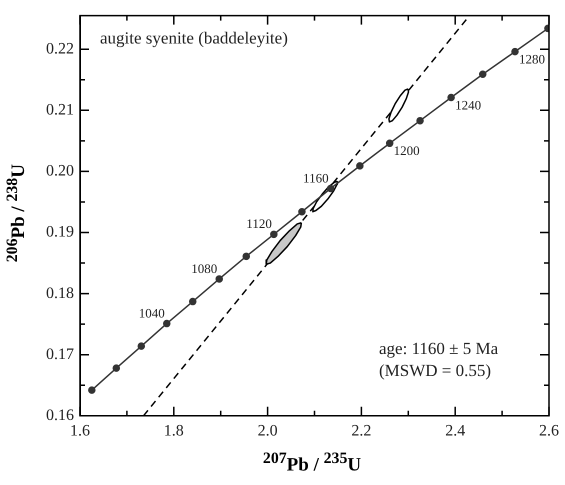 This screenshot has height=485, width=565. Describe the element at coordinates (268, 431) in the screenshot. I see `x-tick-label: 2.0` at that location.